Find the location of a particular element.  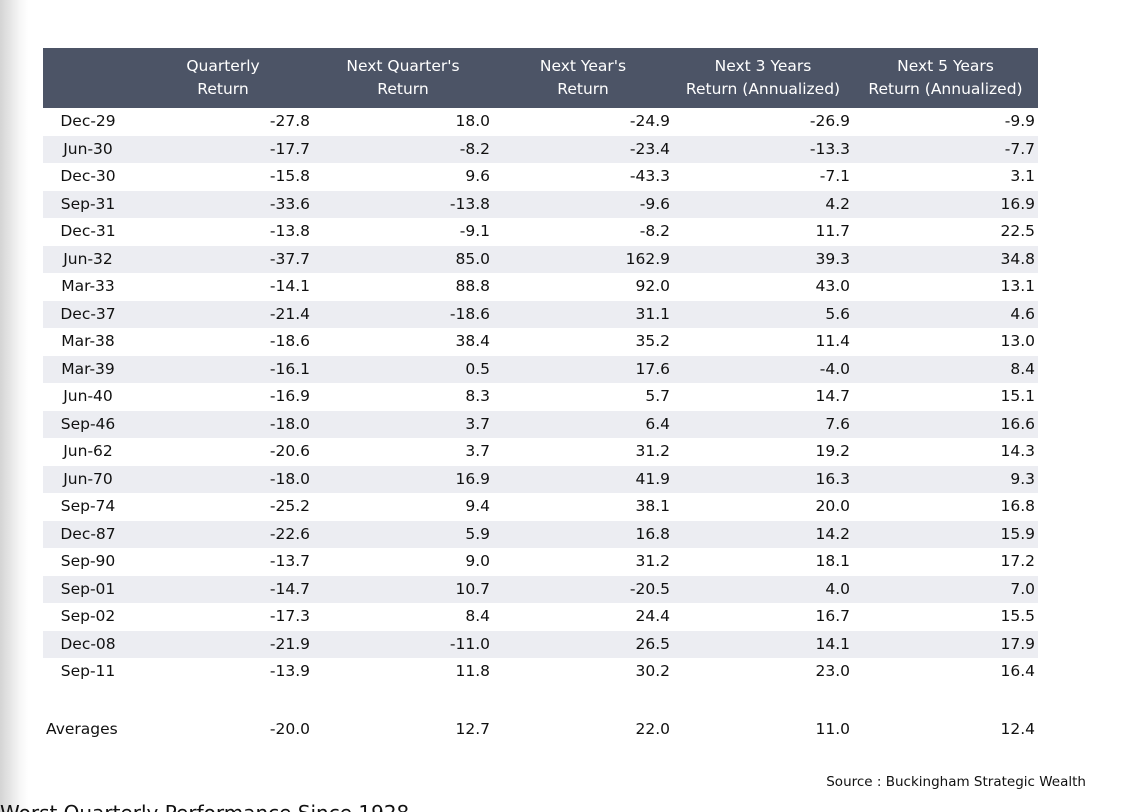

return-cell: 16.7 is located at coordinates (832, 616).